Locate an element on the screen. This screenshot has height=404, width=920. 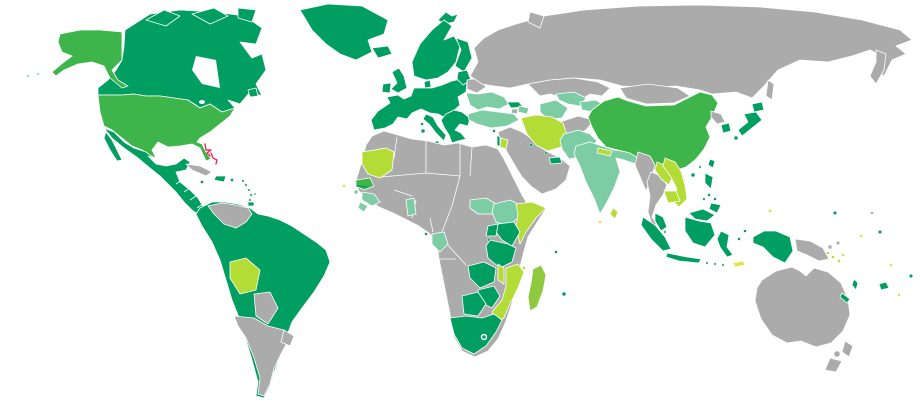
region-cuba is located at coordinates (199, 170).